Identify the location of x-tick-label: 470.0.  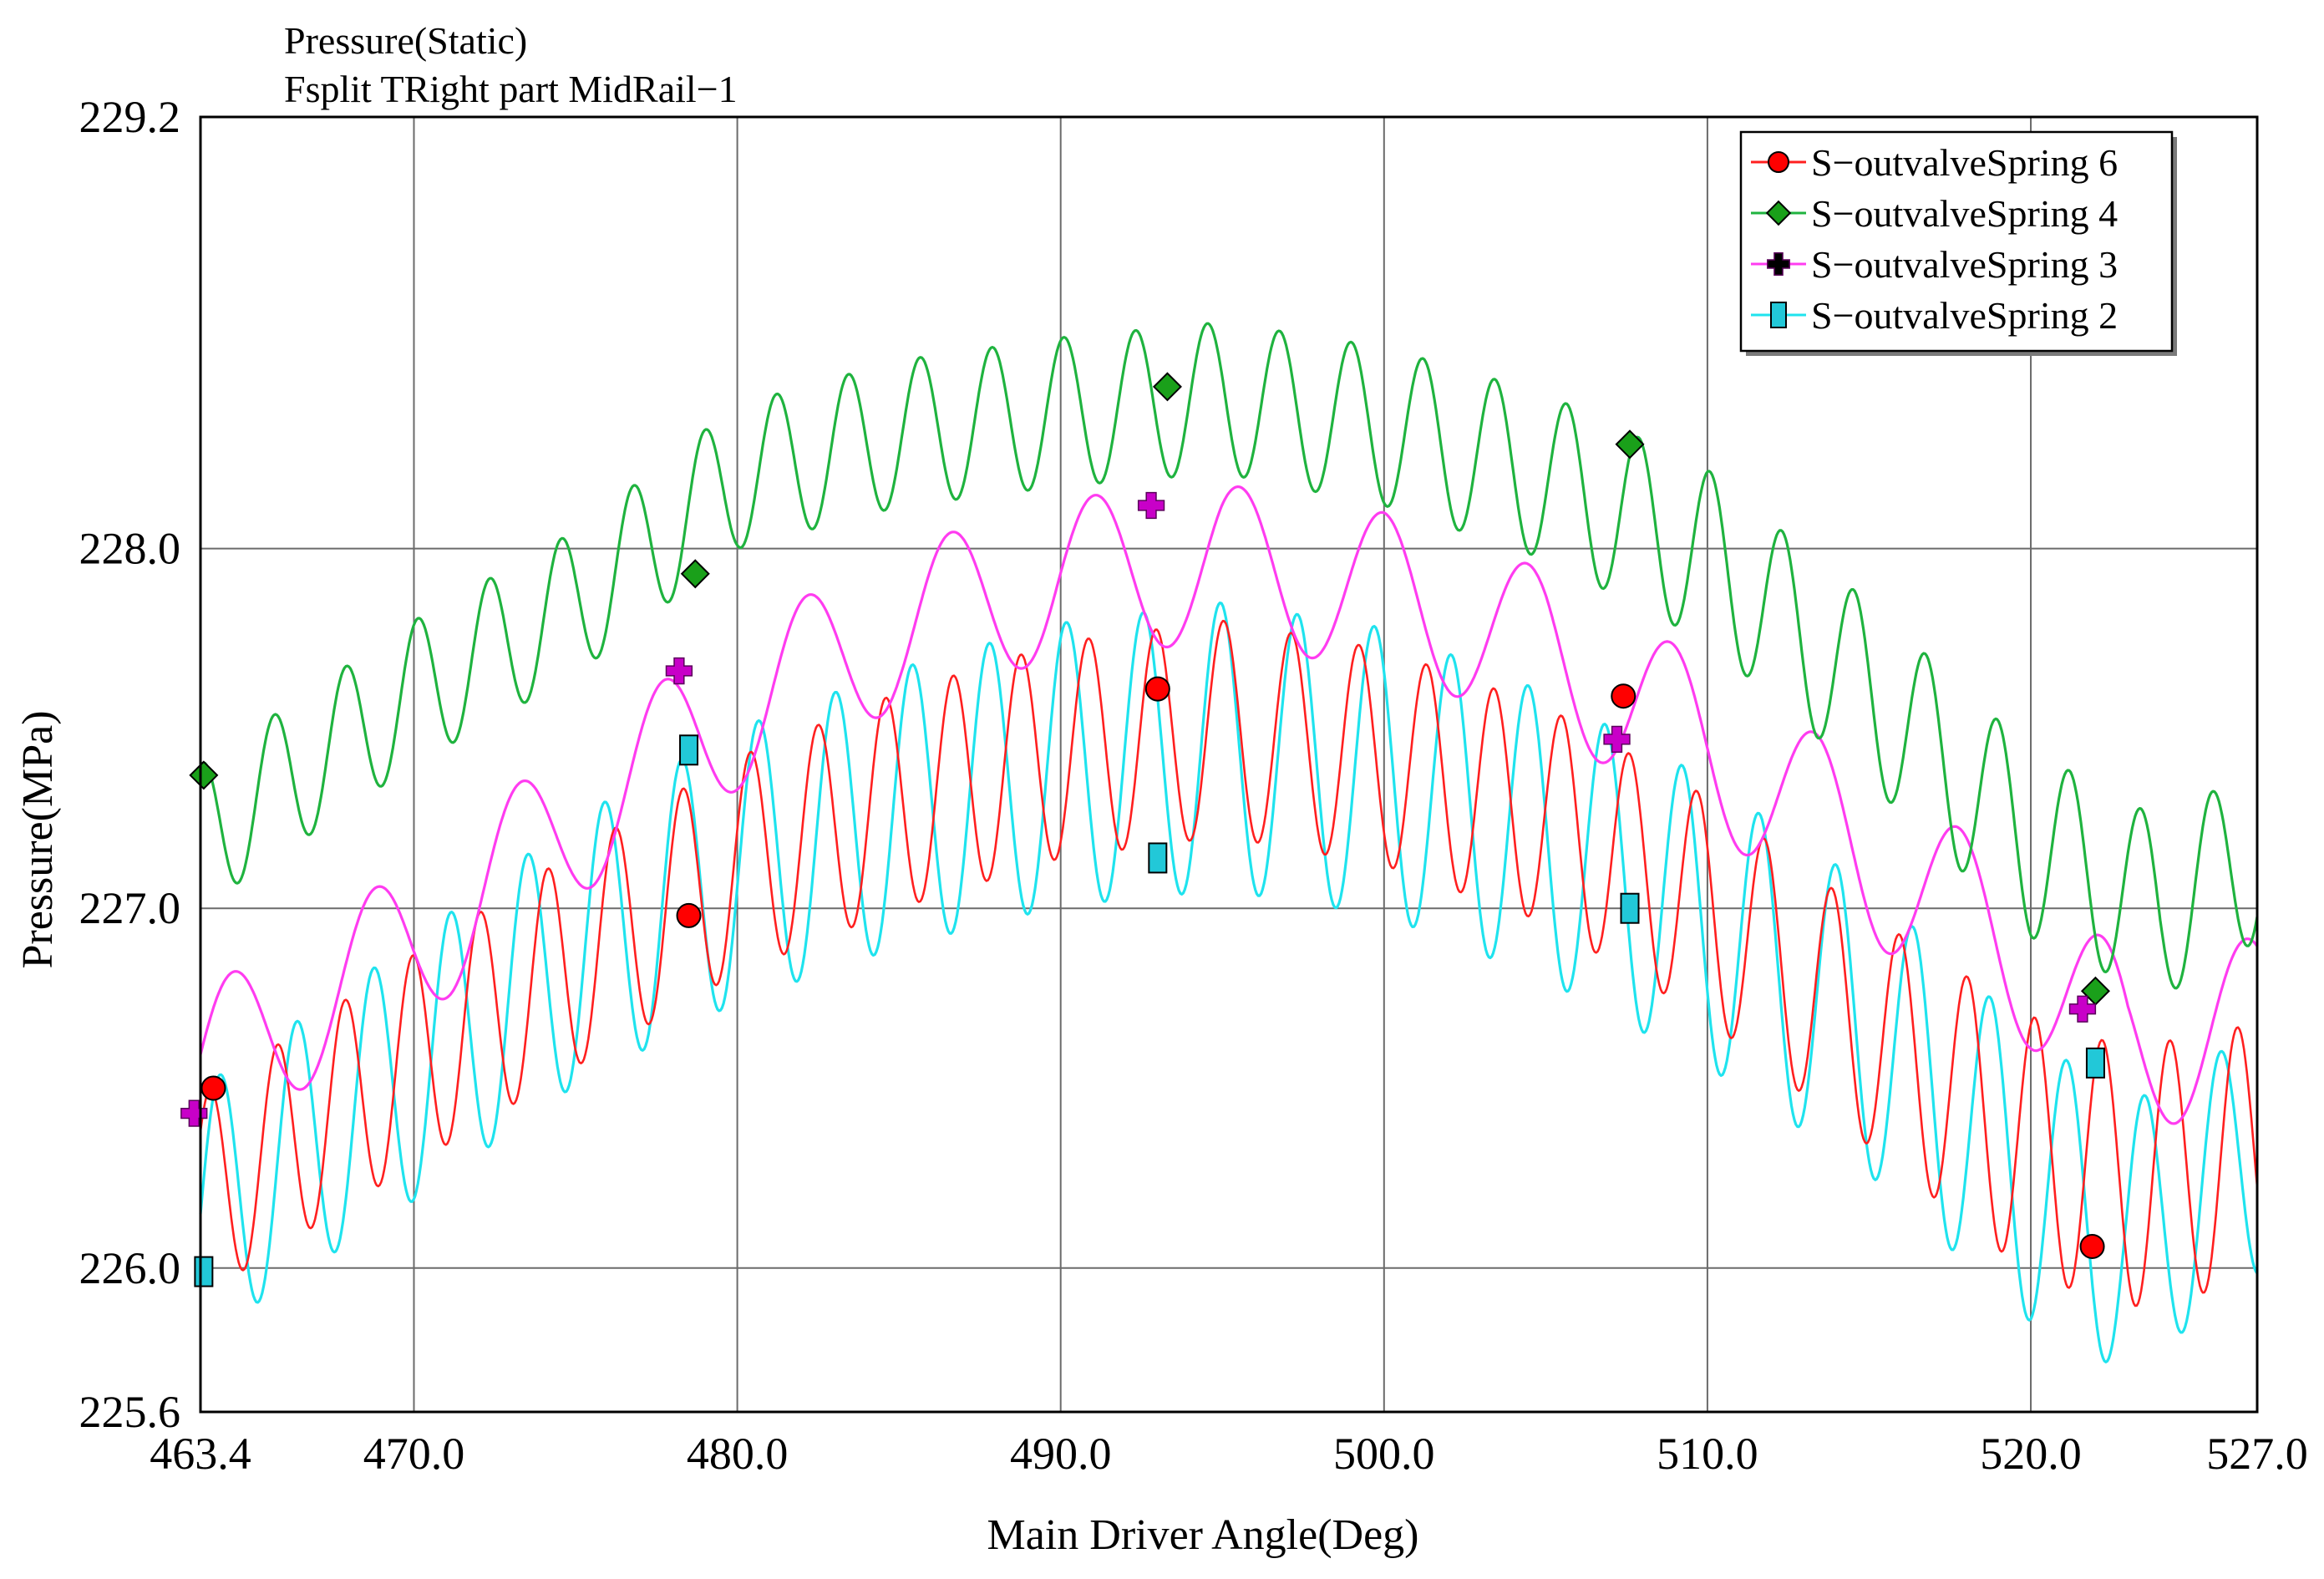
(414, 1454).